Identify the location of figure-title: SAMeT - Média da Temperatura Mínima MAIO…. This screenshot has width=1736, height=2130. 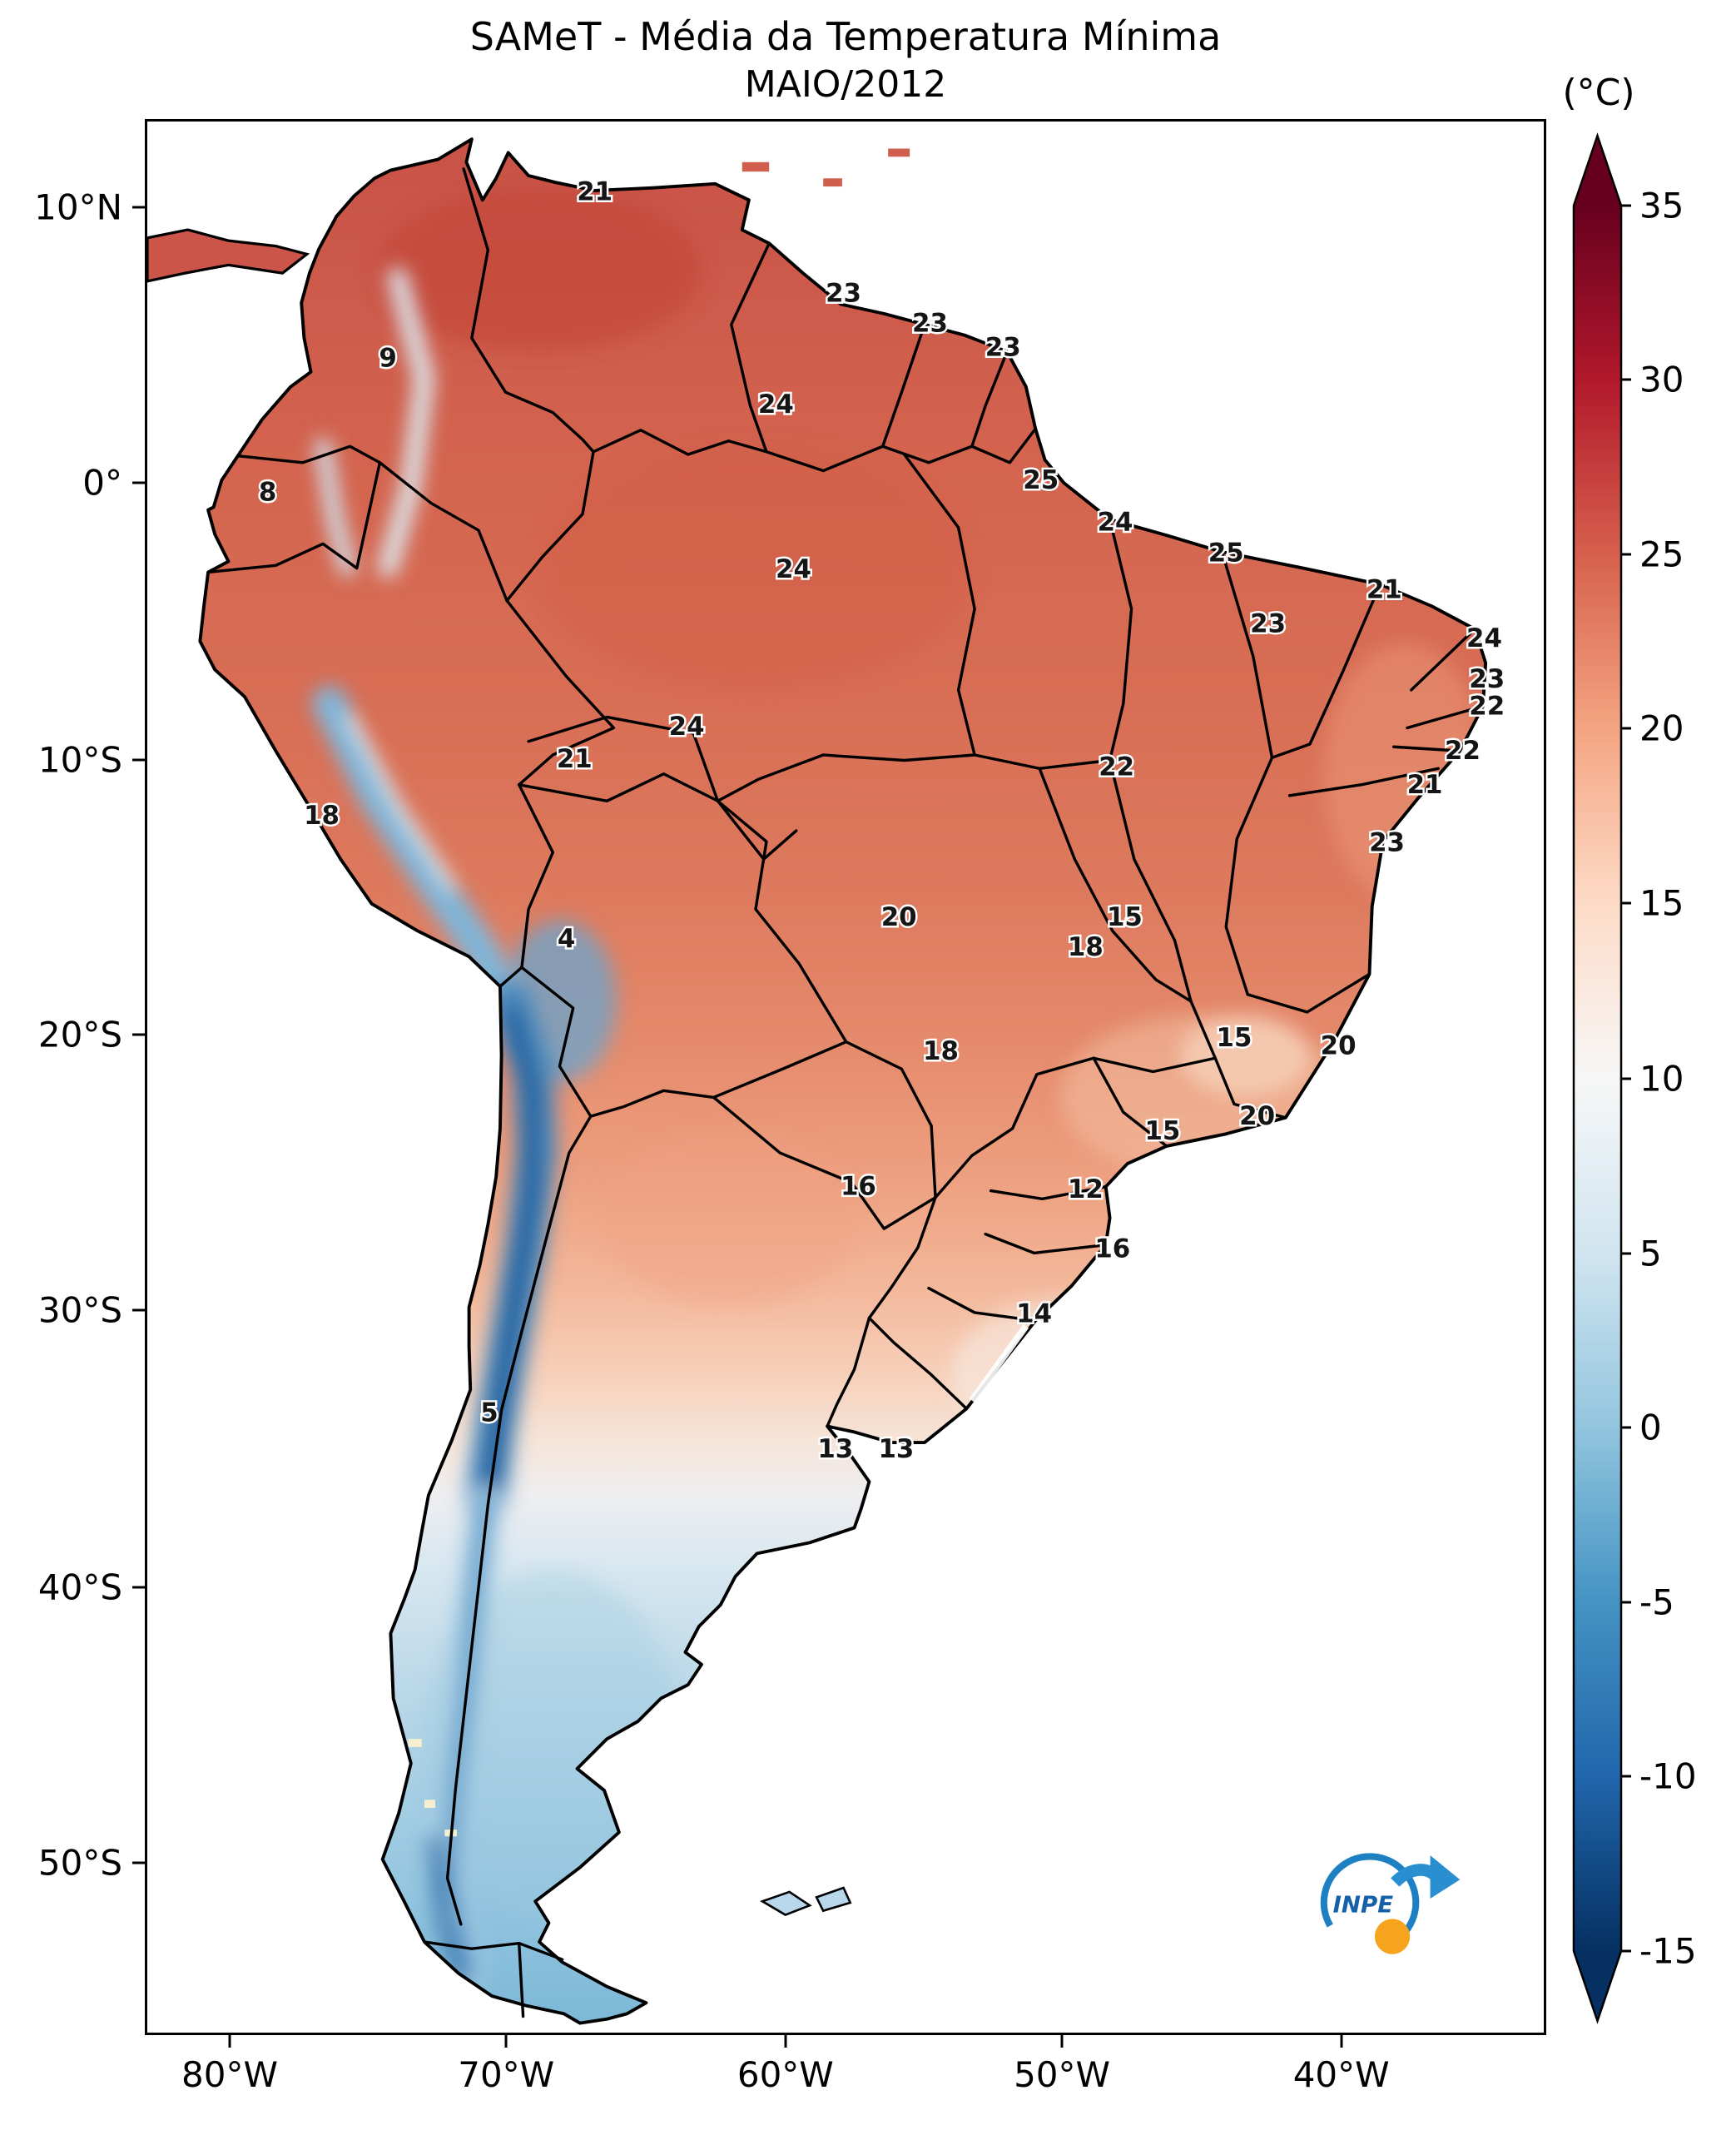
(845, 60).